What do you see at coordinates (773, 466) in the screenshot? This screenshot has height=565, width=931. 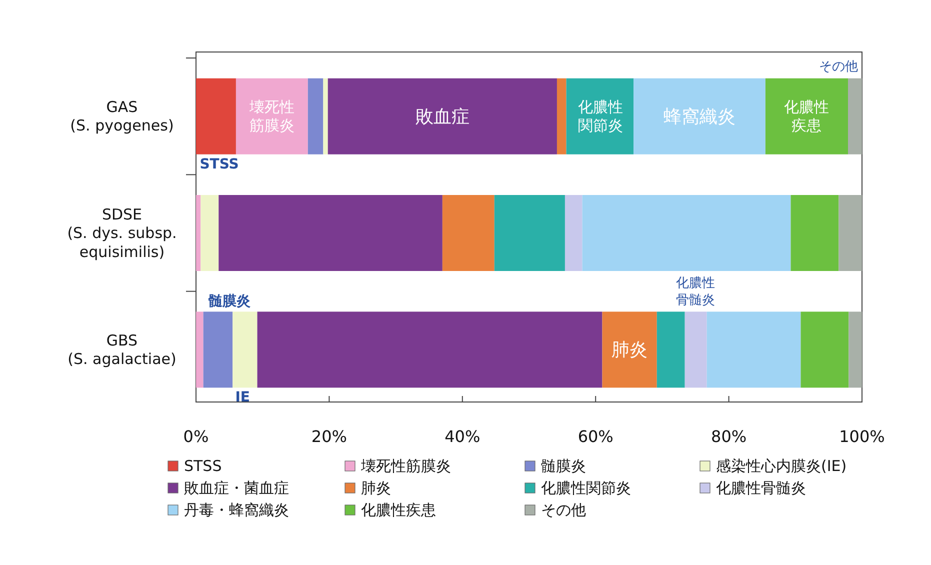 I see `legend-item: 感染性心内膜炎(IE)` at bounding box center [773, 466].